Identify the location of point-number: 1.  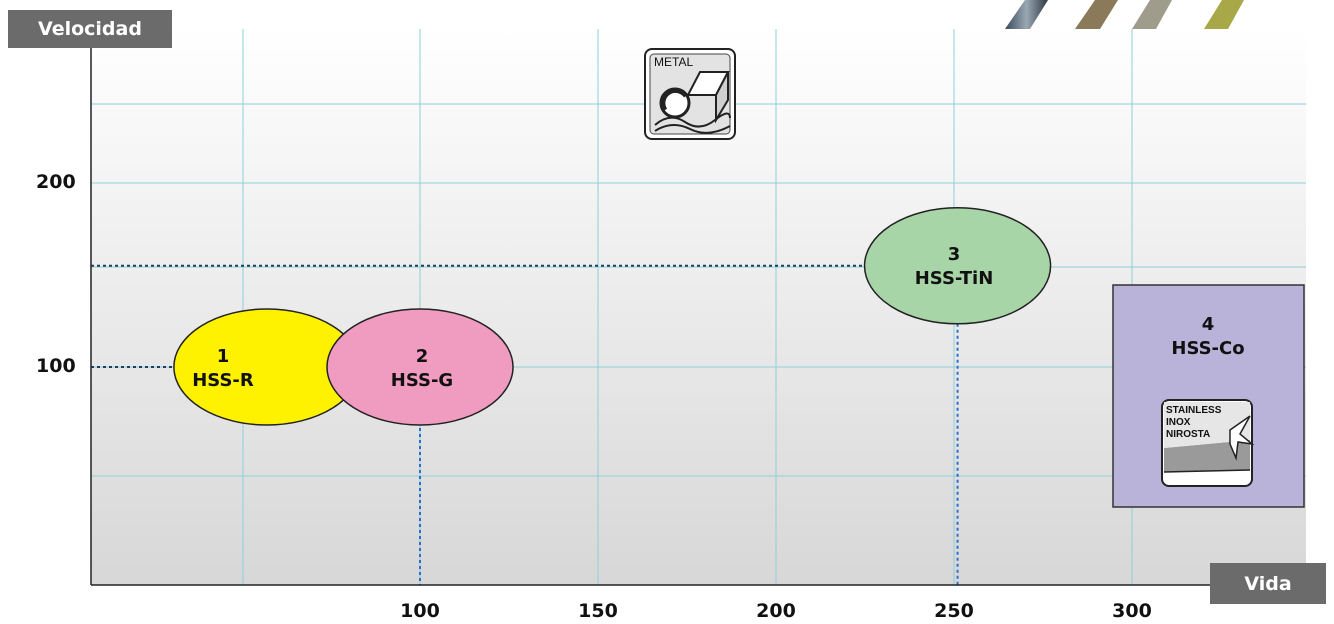
(223, 356).